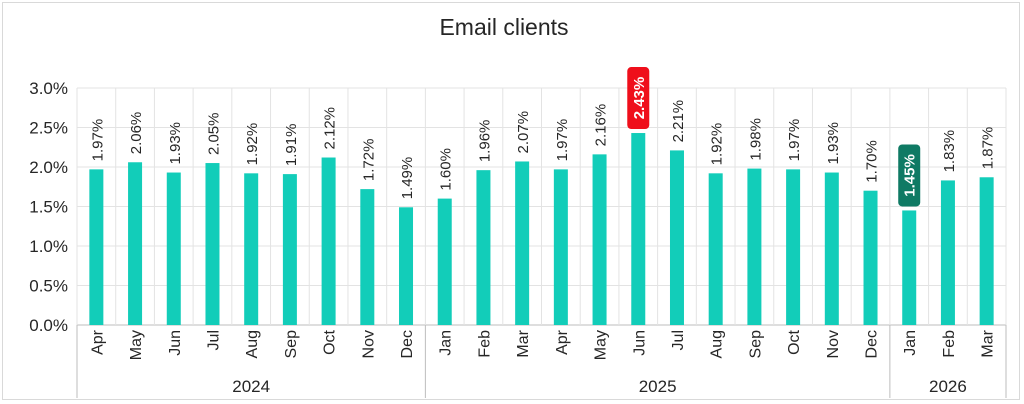 This screenshot has height=404, width=1024. Describe the element at coordinates (330, 128) in the screenshot. I see `value-label: 2.12%` at that location.